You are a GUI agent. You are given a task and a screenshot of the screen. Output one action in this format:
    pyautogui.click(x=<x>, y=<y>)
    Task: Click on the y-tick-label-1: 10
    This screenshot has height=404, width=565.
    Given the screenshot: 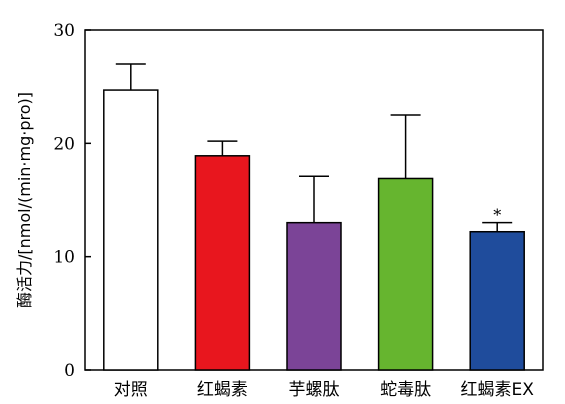 What is the action you would take?
    pyautogui.click(x=64, y=258)
    